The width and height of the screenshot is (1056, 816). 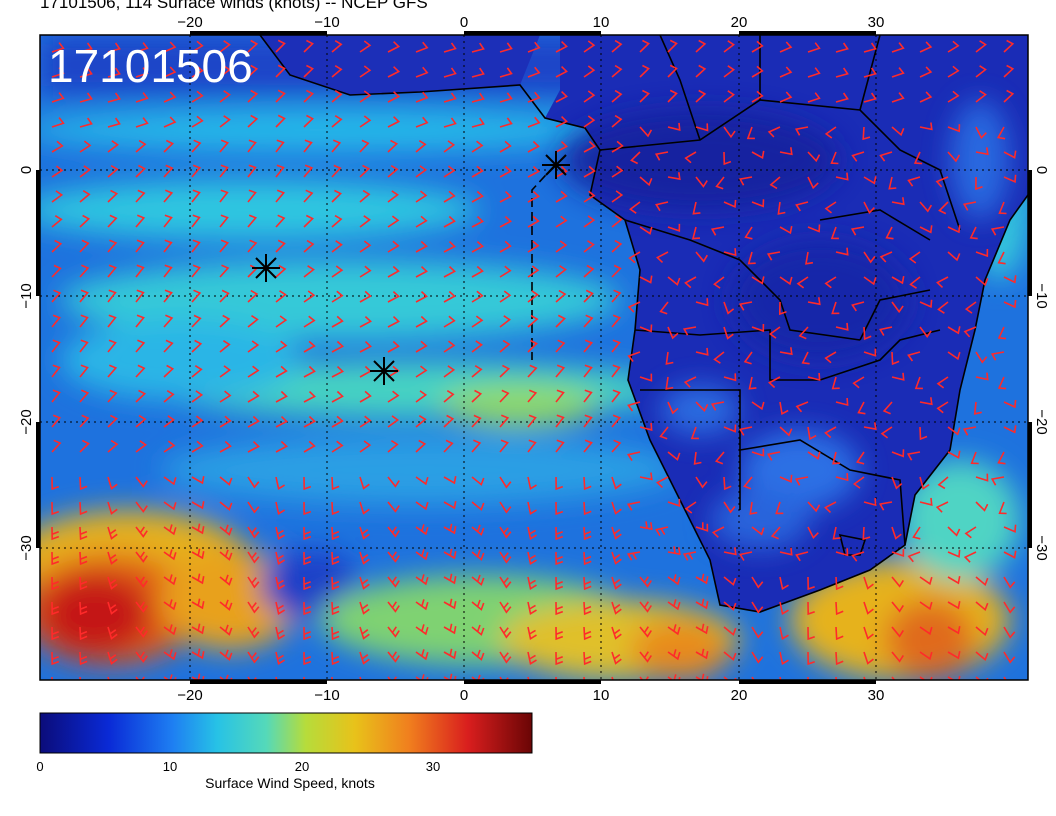 What do you see at coordinates (290, 783) in the screenshot?
I see `colorbar-label: Surface Wind Speed, knots` at bounding box center [290, 783].